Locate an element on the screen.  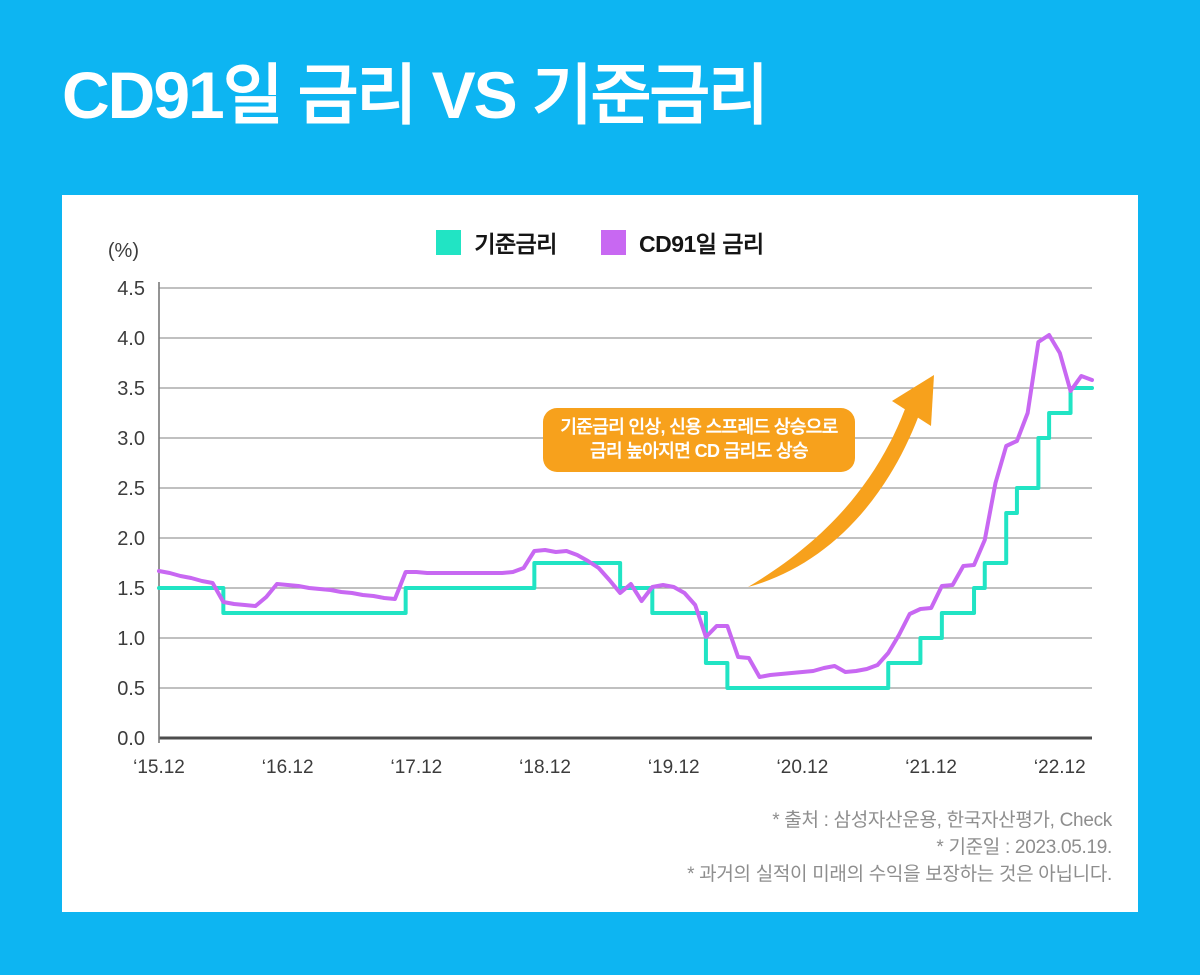
annotation-line-2: 금리 높아지면 CD 금리도 상승 is located at coordinates (699, 451).